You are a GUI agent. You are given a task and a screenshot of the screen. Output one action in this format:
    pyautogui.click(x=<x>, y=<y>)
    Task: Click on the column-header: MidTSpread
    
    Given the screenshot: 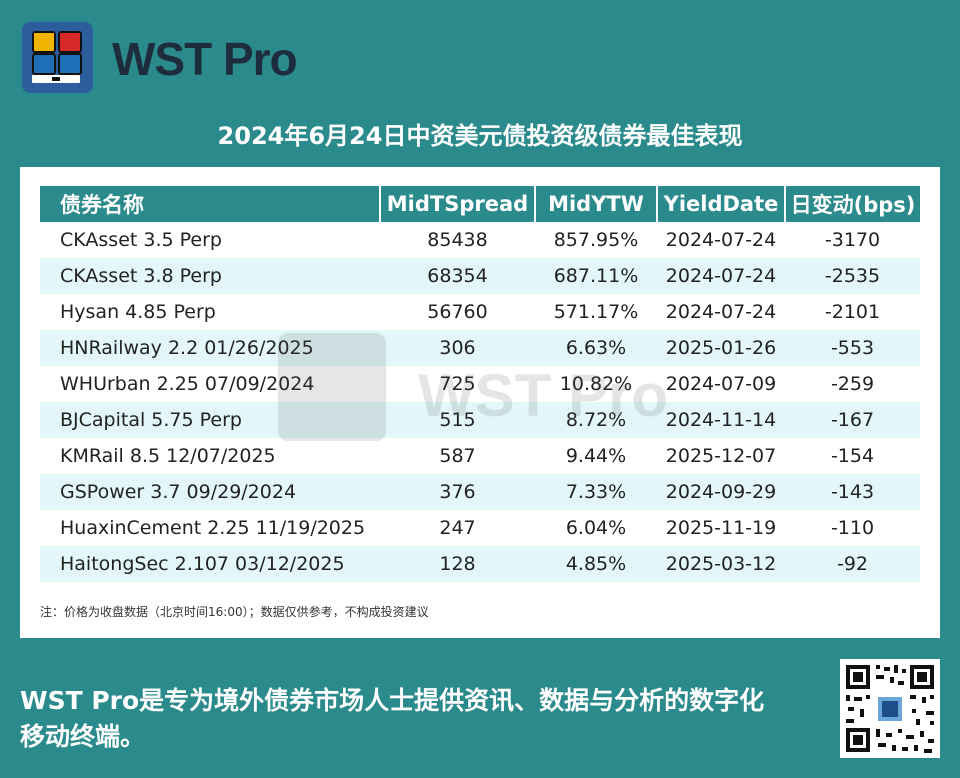 What is the action you would take?
    pyautogui.click(x=457, y=204)
    